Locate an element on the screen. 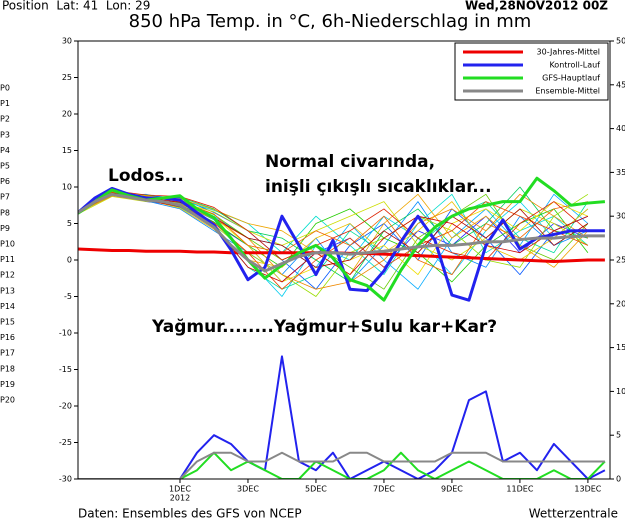 This screenshot has height=521, width=625. member-label: P16 is located at coordinates (7, 337).